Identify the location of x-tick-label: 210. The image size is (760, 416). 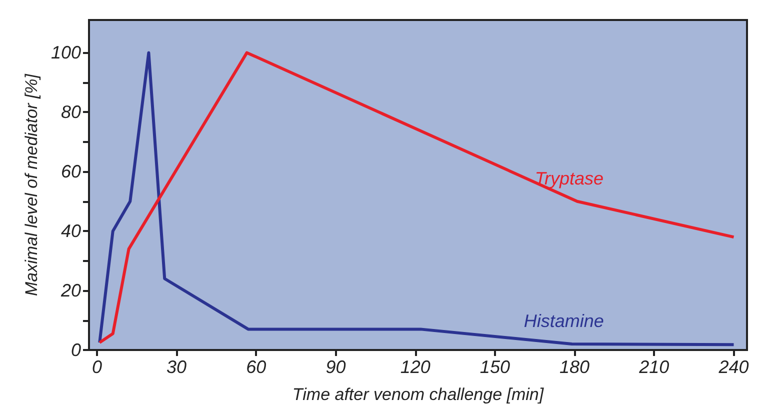
(654, 367).